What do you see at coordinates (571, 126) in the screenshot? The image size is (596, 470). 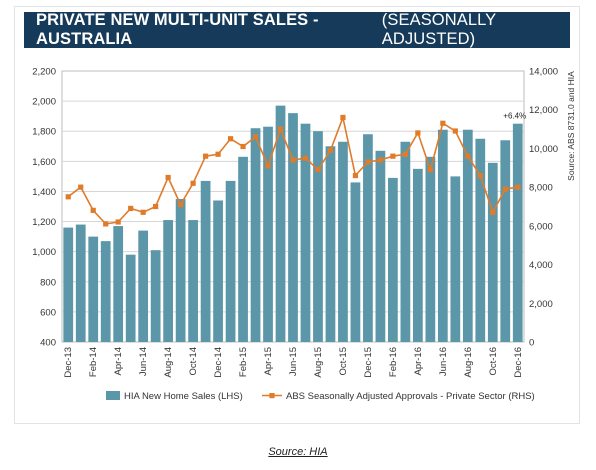 I see `right-axis-label: Source: ABS 8731.0 and HIA` at bounding box center [571, 126].